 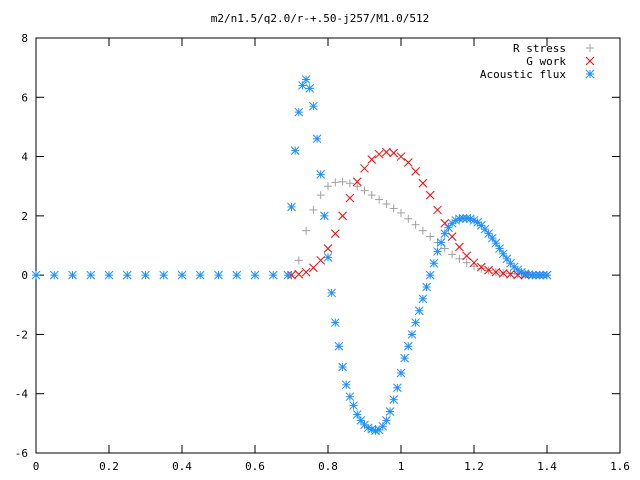 I want to click on legend-label: Acoustic flux, so click(x=523, y=74).